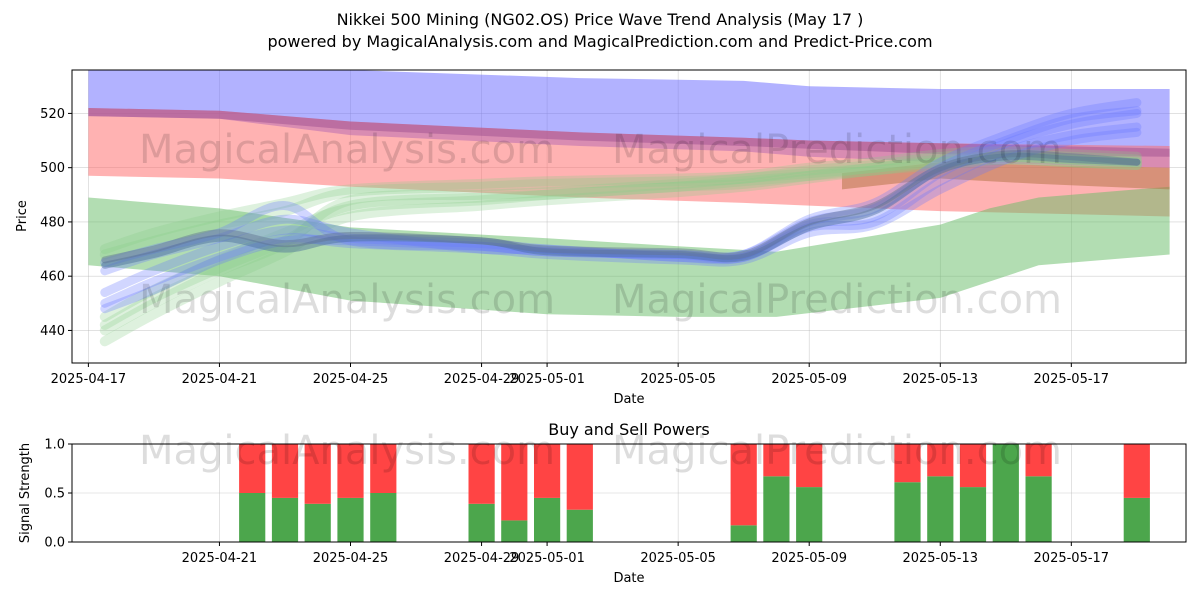 The width and height of the screenshot is (1200, 604). I want to click on powers-x-tick-label-7: 2025-05-17, so click(1072, 558).